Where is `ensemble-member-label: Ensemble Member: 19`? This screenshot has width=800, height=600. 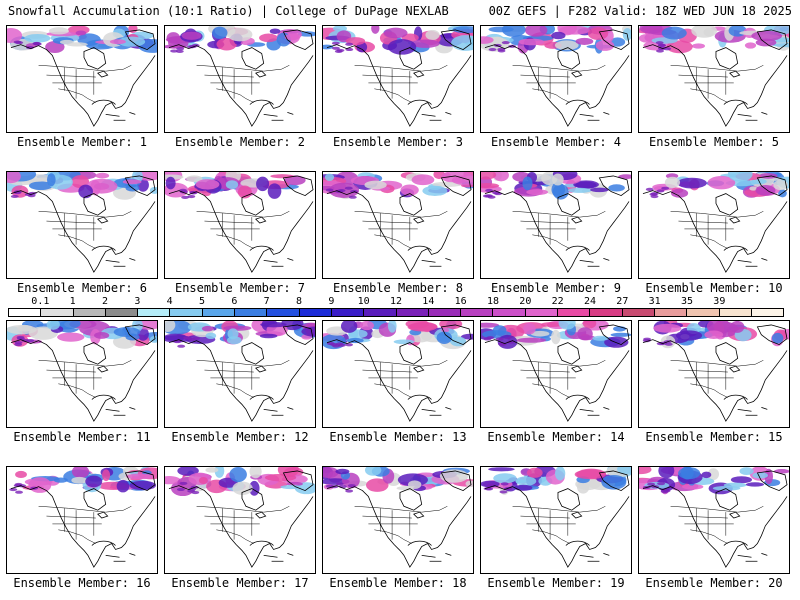
ensemble-member-label: Ensemble Member: 19 is located at coordinates (556, 583).